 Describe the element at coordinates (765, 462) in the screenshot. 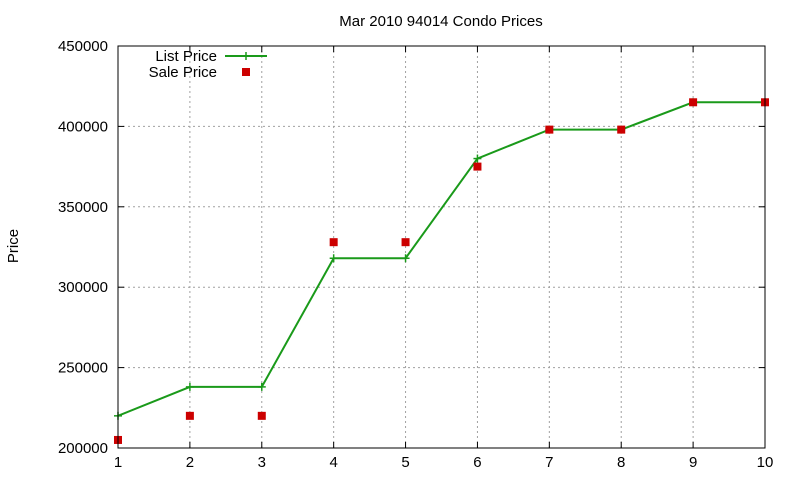

I see `x-tick-label: 10` at that location.